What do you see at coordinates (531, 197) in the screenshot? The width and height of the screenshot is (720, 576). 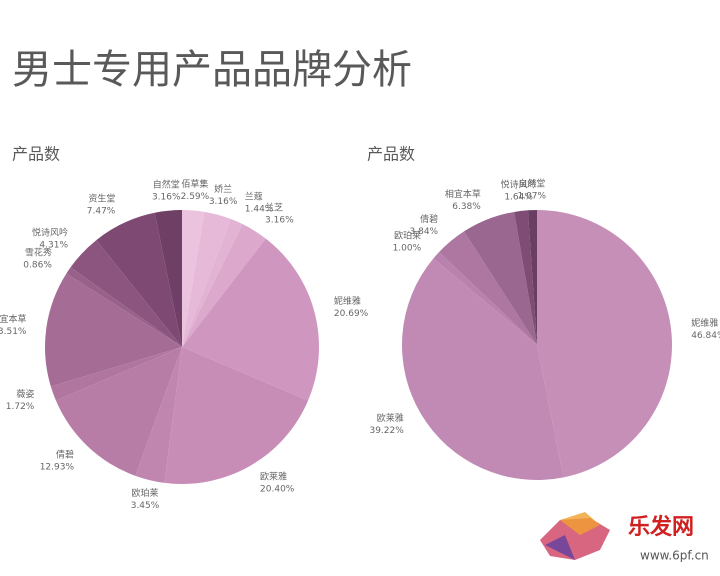 I see `slice-value-label: 1.07%` at bounding box center [531, 197].